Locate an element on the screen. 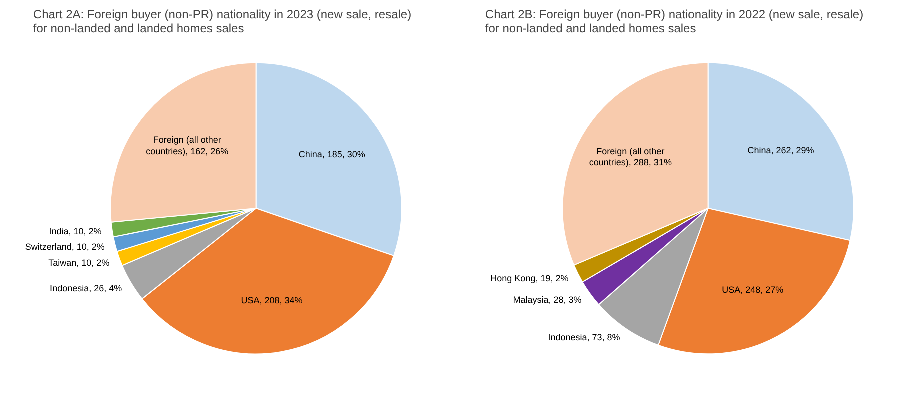 This screenshot has width=907, height=398. slice-label: China, 185, 30% is located at coordinates (332, 154).